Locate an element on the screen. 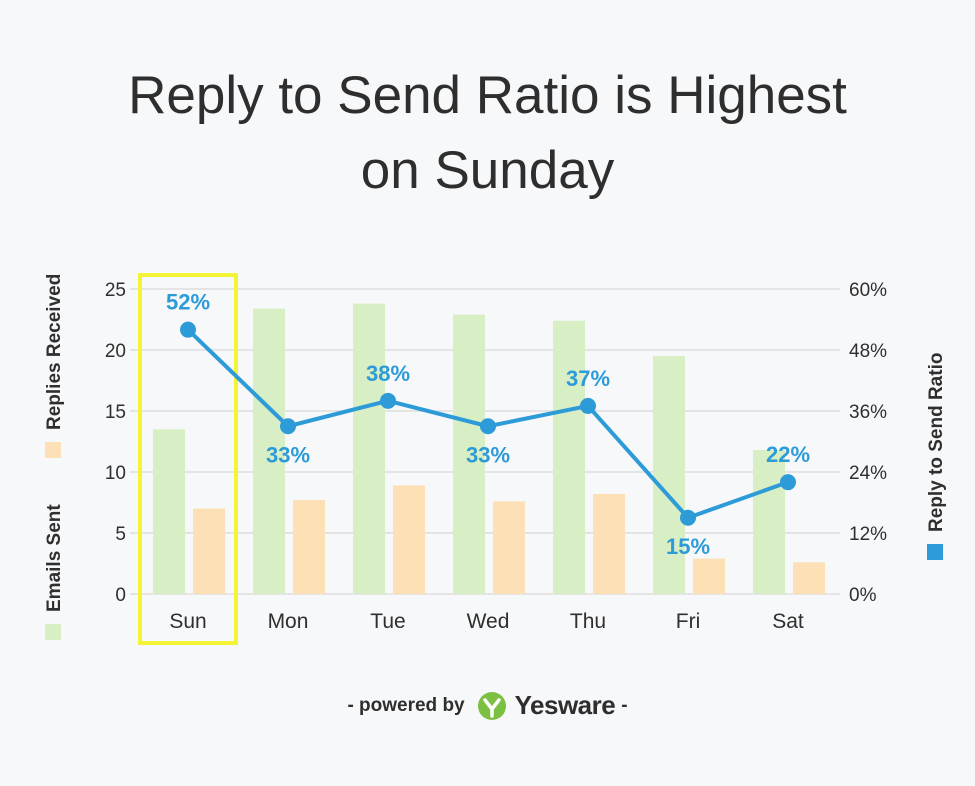 This screenshot has height=786, width=975. category-label: Mon is located at coordinates (288, 621).